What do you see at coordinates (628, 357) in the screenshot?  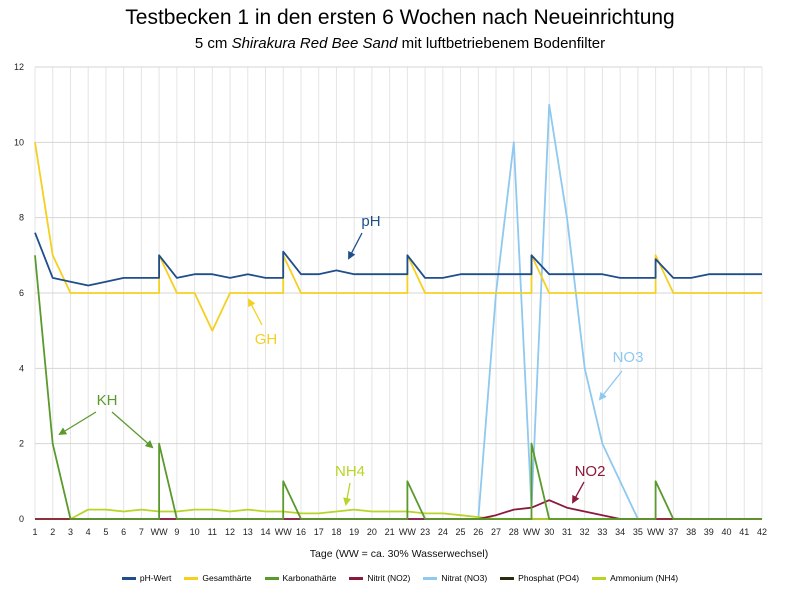 I see `annotation-no3: NO3` at bounding box center [628, 357].